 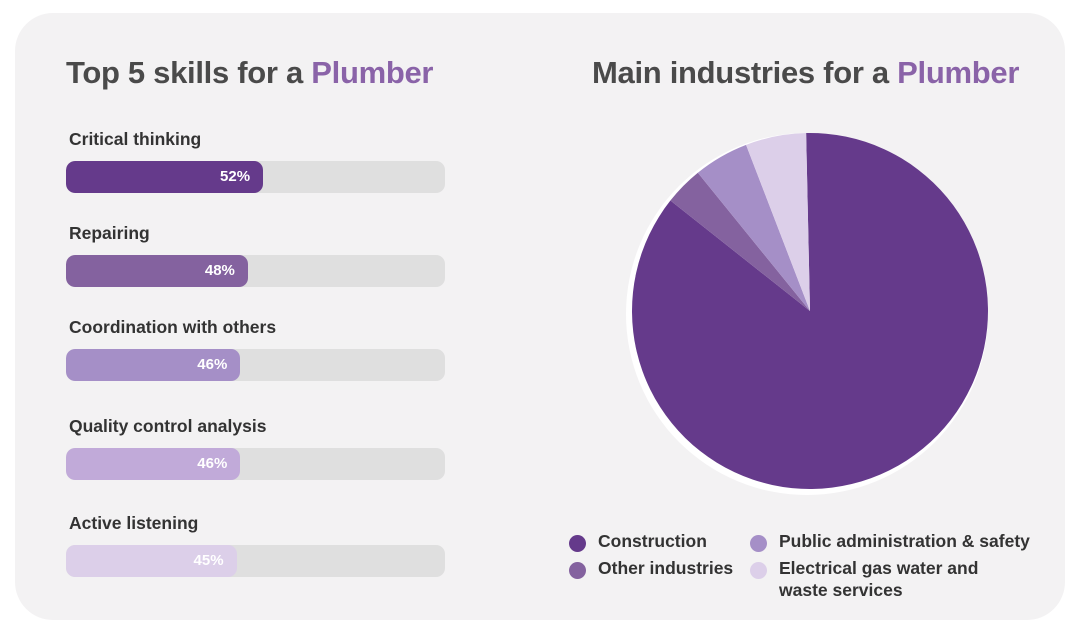 What do you see at coordinates (208, 560) in the screenshot?
I see `skill-value-label: 45%` at bounding box center [208, 560].